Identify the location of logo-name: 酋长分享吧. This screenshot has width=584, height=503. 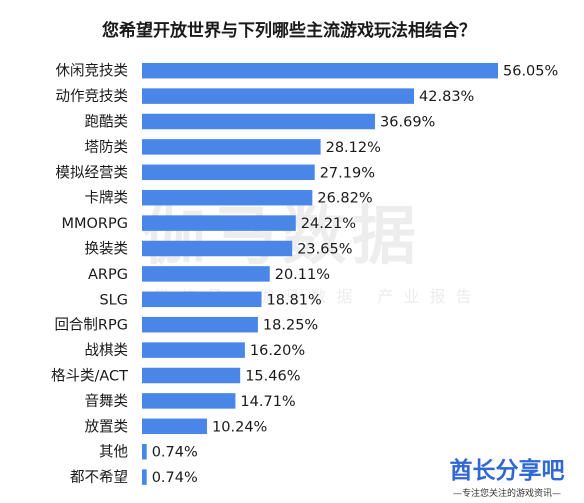
(507, 470).